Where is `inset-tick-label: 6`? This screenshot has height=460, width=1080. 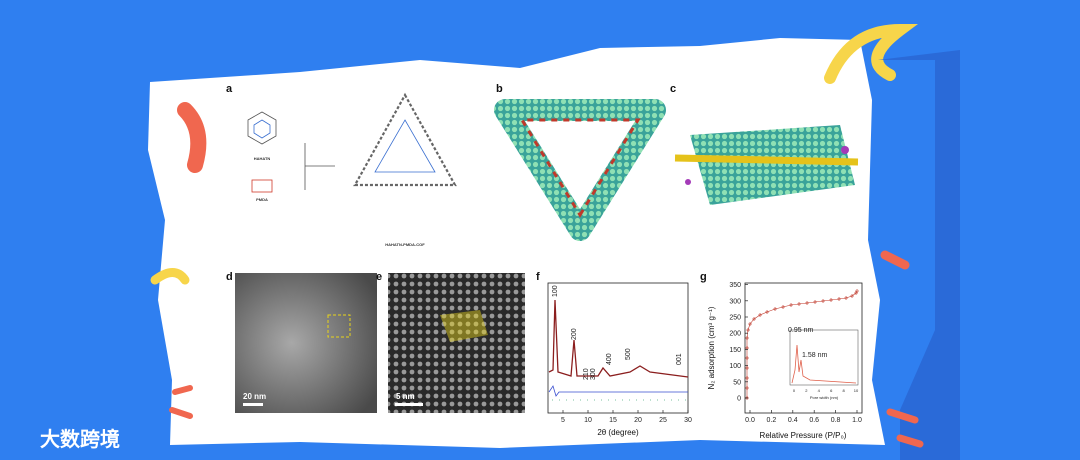 inset-tick-label: 6 is located at coordinates (831, 390).